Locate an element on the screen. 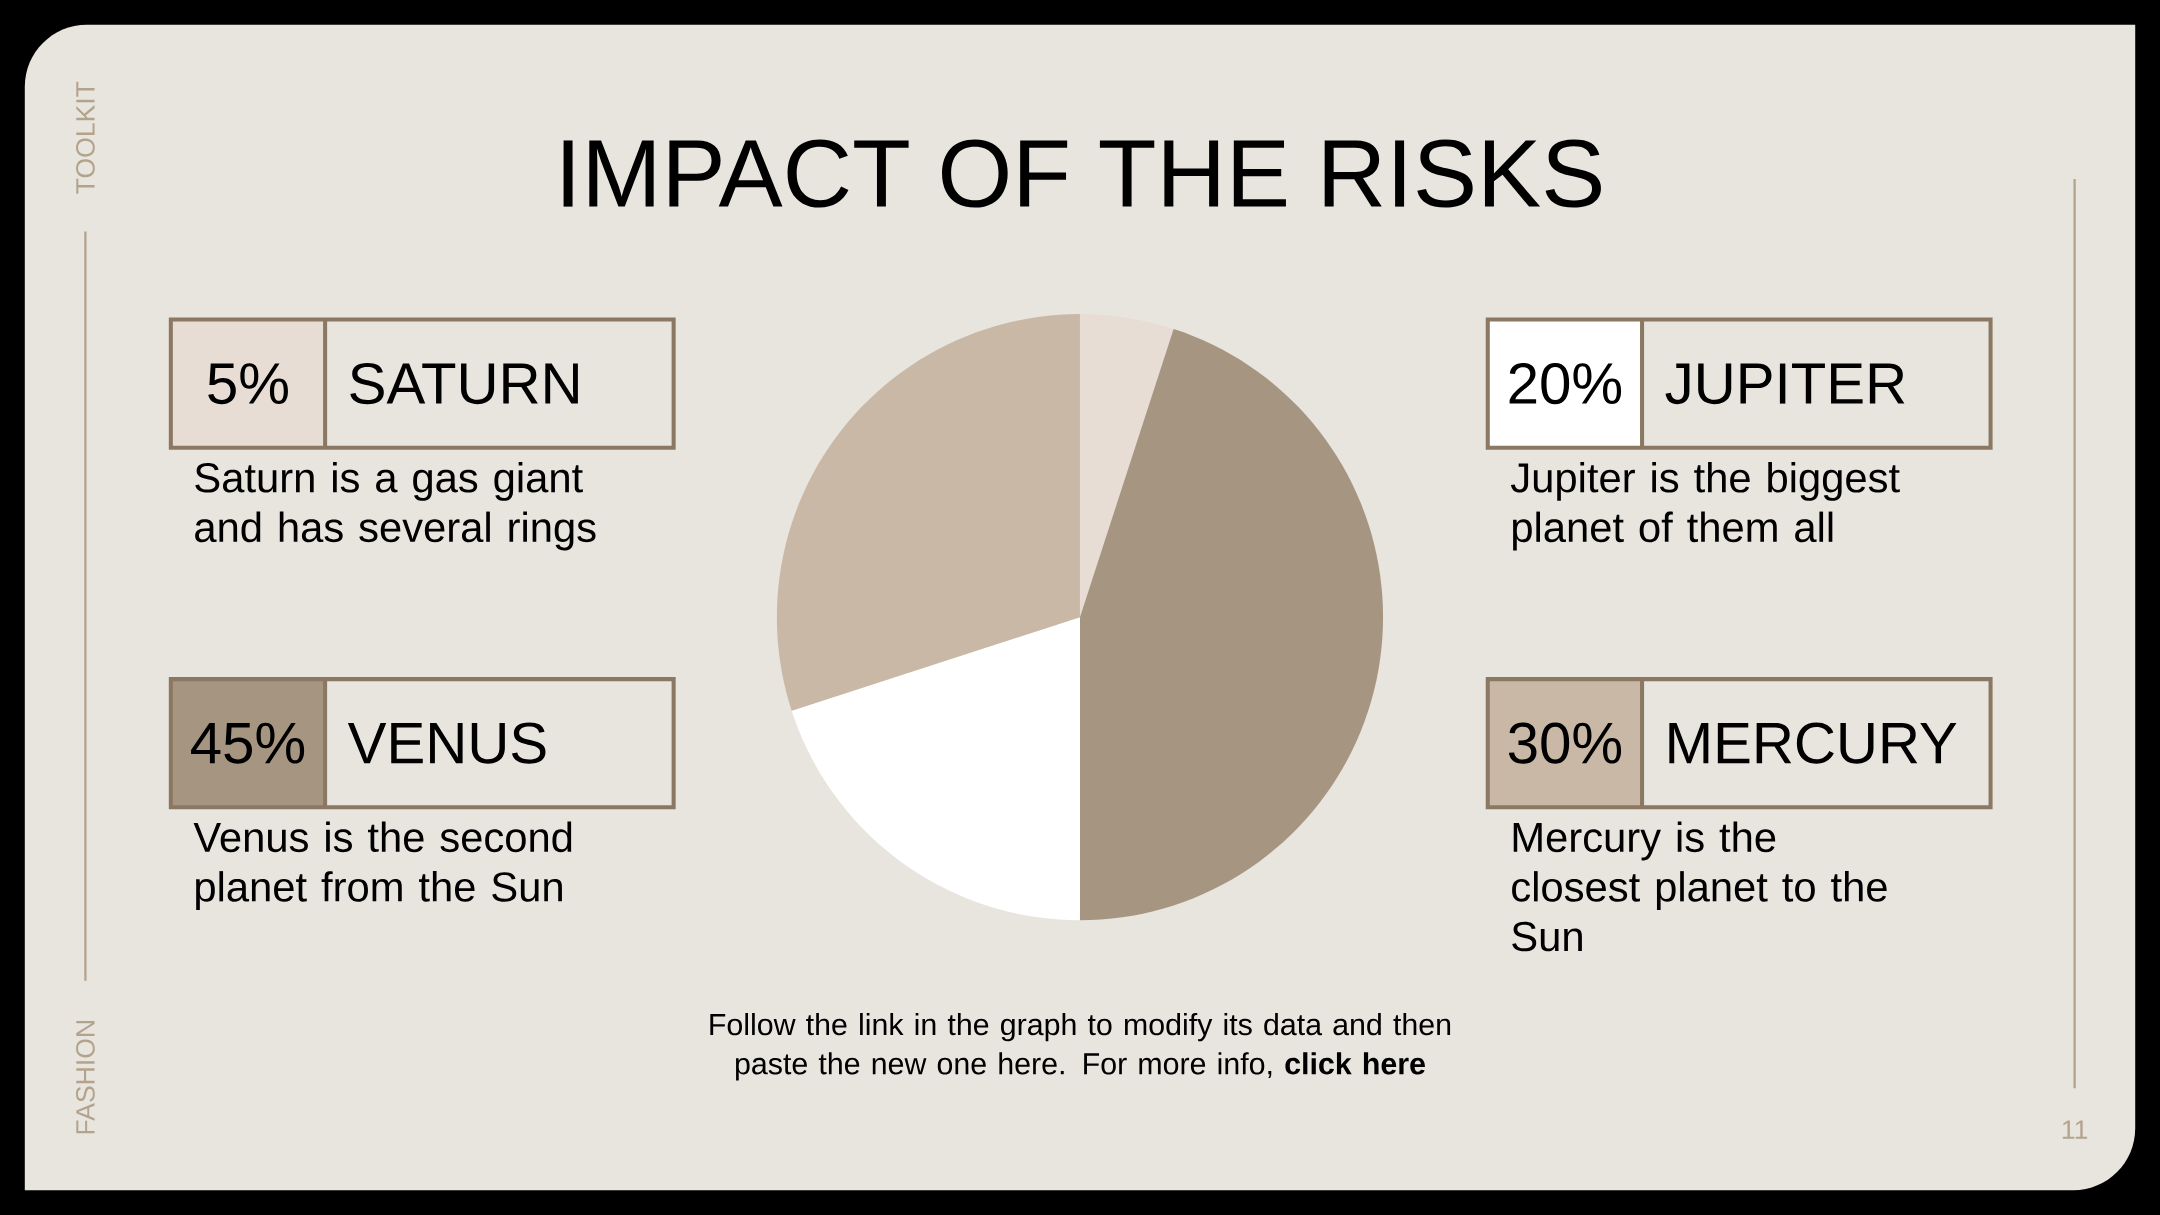  chart-title: IMPACT OF THE RISKS is located at coordinates (1082, 173).